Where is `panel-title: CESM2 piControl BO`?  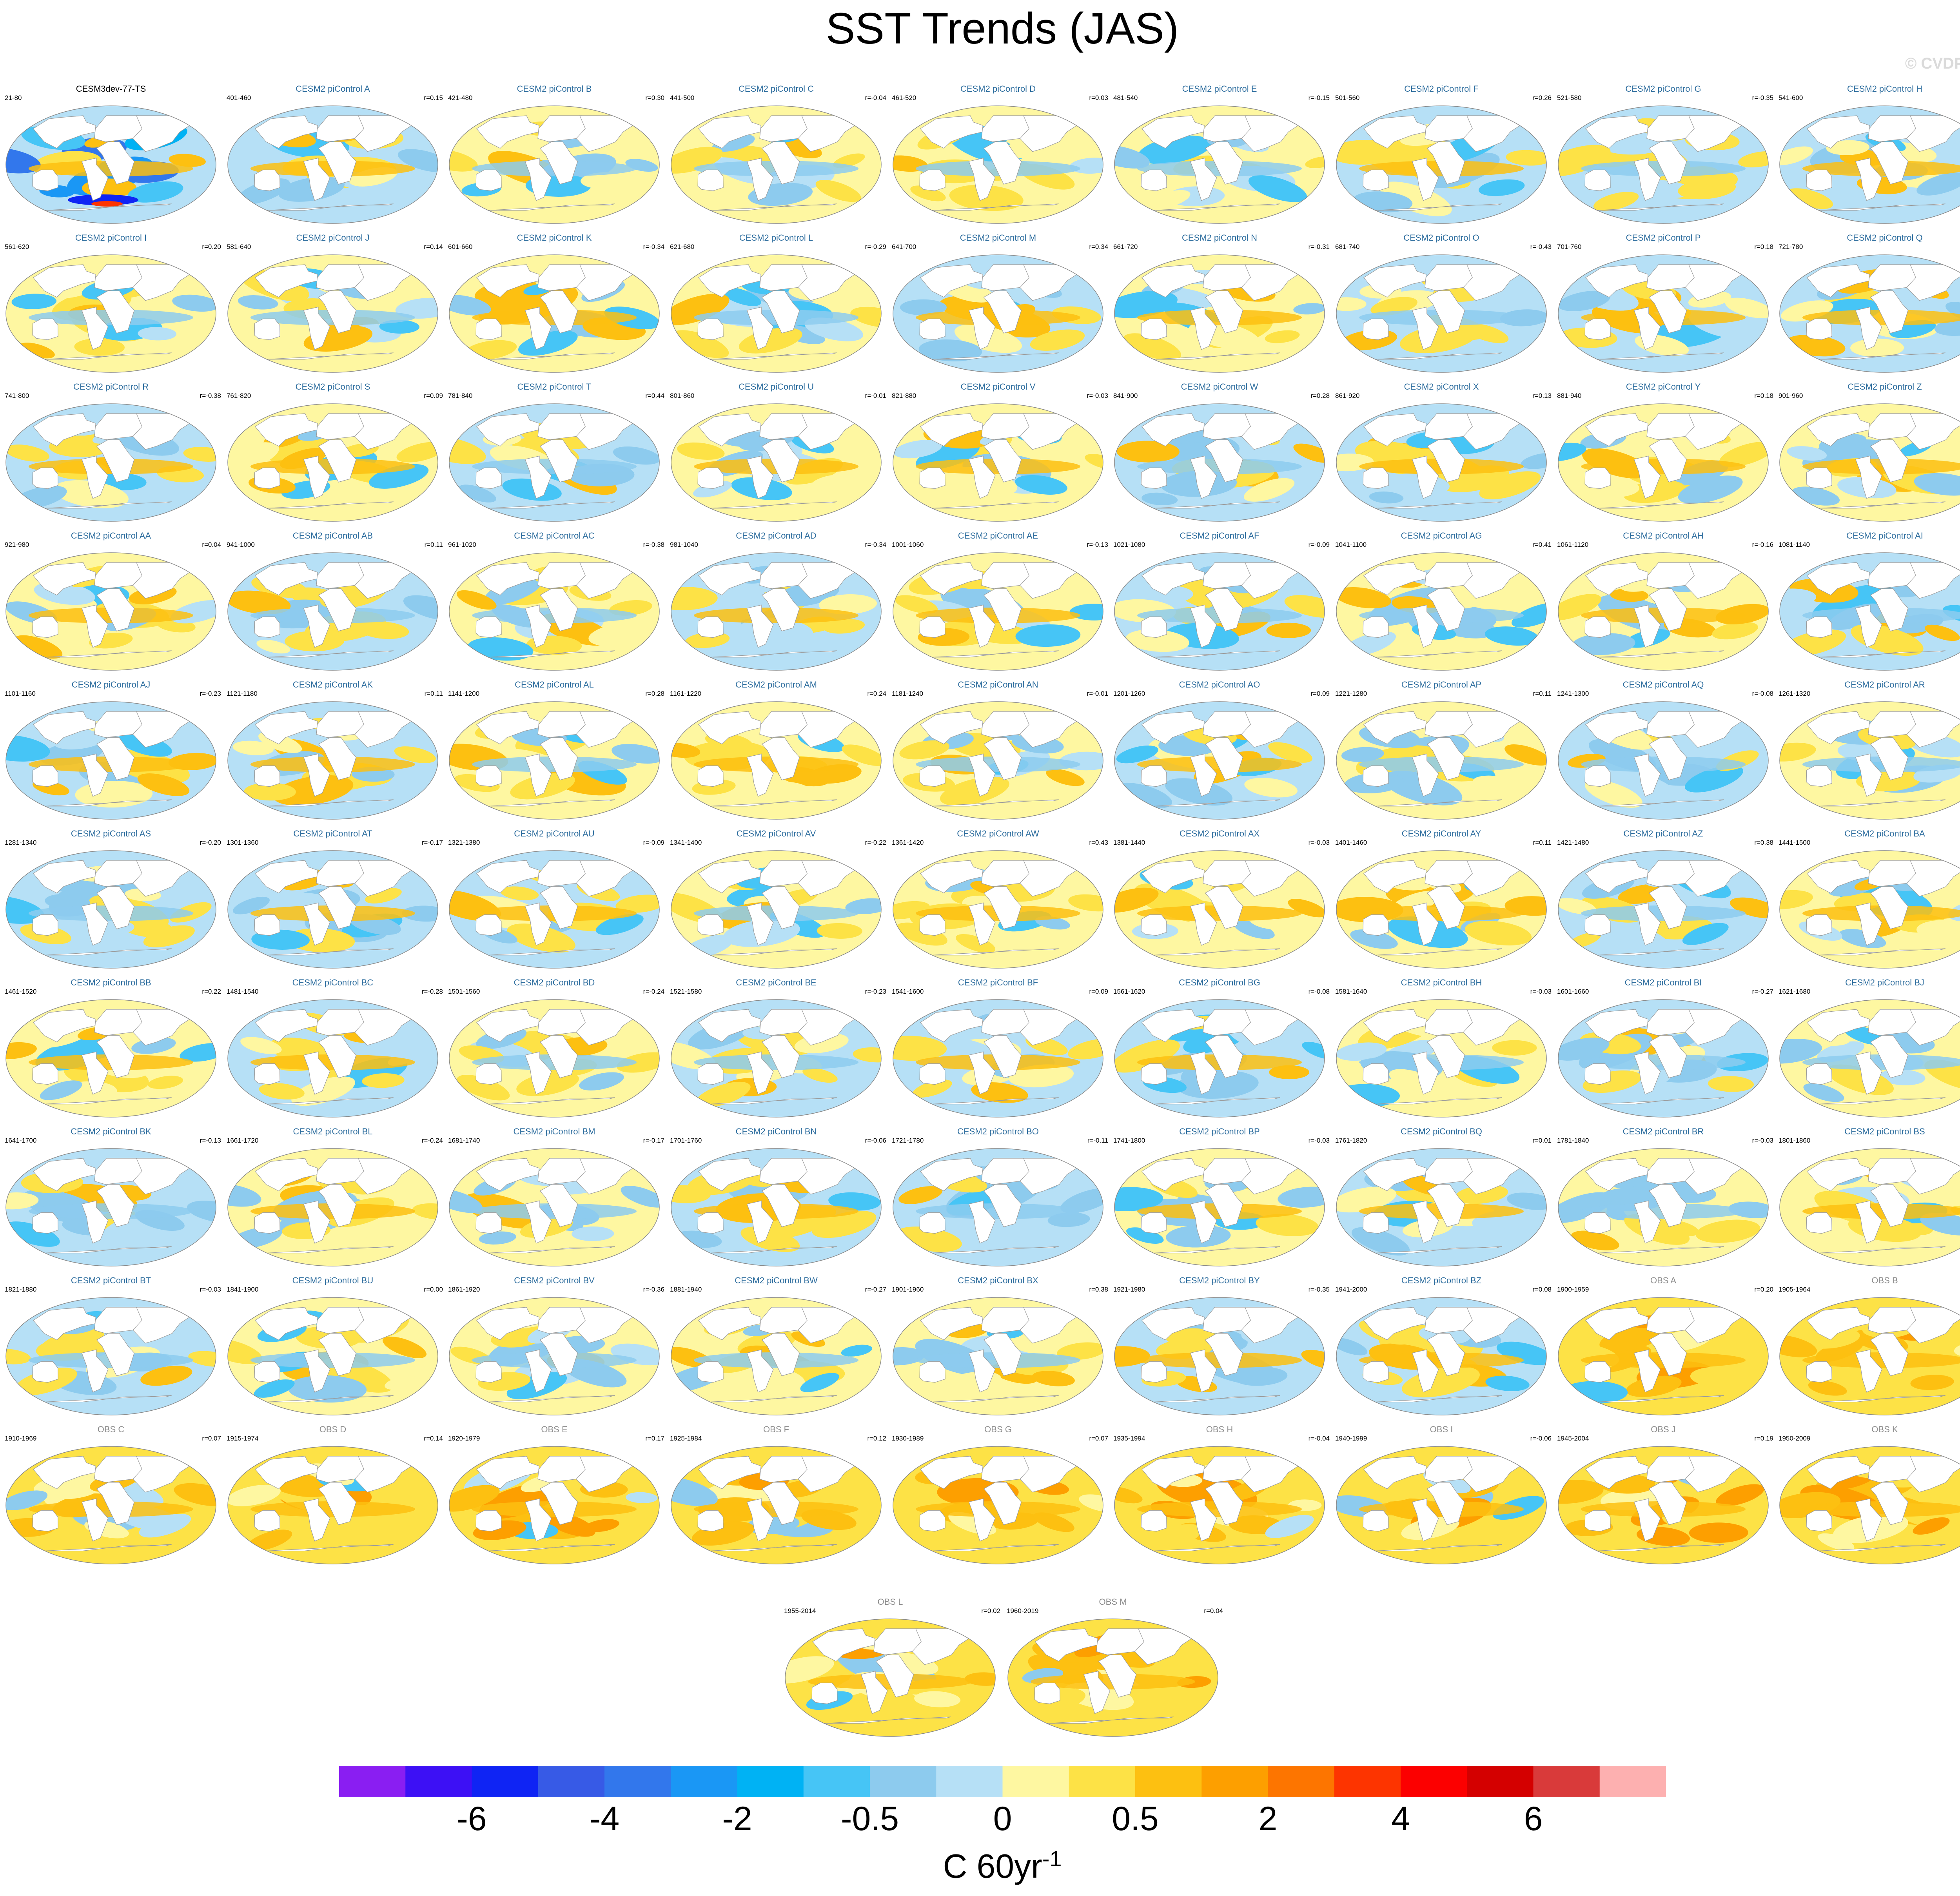 panel-title: CESM2 piControl BO is located at coordinates (998, 1131).